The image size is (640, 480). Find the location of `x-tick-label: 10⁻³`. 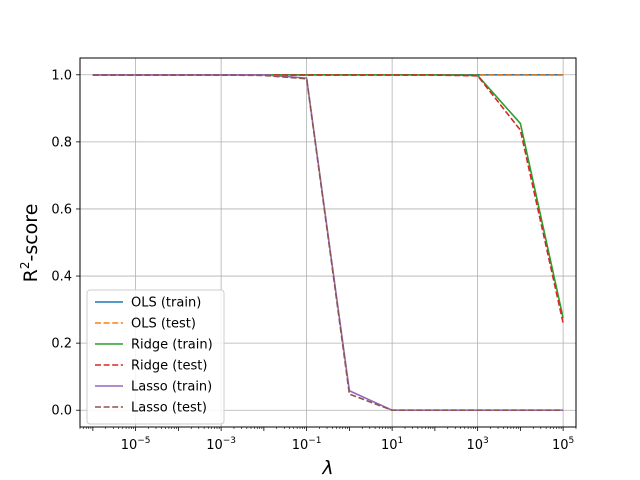

x-tick-label: 10⁻³ is located at coordinates (221, 444).